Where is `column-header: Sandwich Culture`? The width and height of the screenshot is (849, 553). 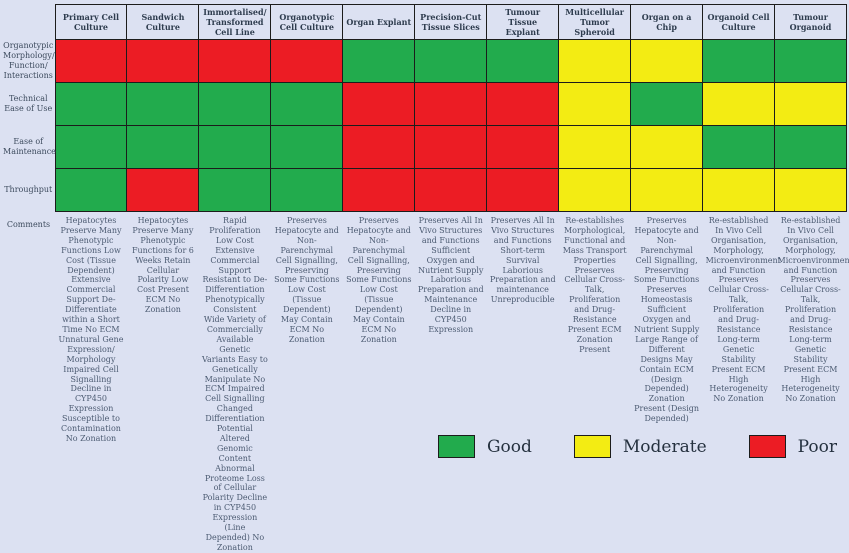
column-header: Sandwich Culture is located at coordinates (163, 22).